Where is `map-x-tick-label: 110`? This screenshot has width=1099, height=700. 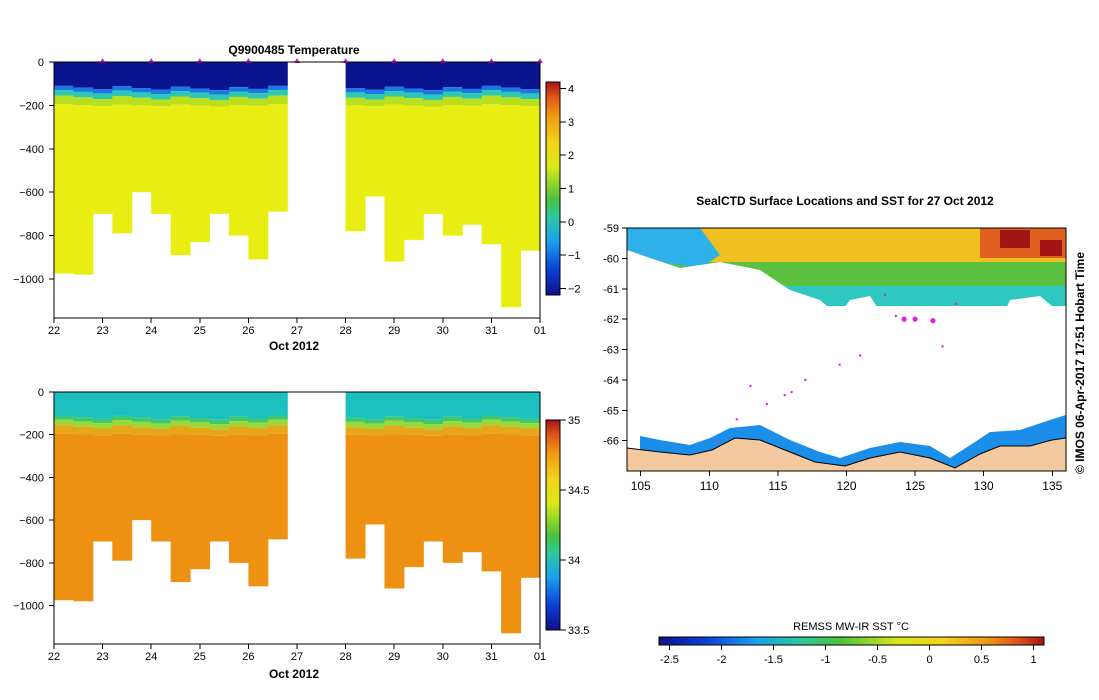 map-x-tick-label: 110 is located at coordinates (709, 486).